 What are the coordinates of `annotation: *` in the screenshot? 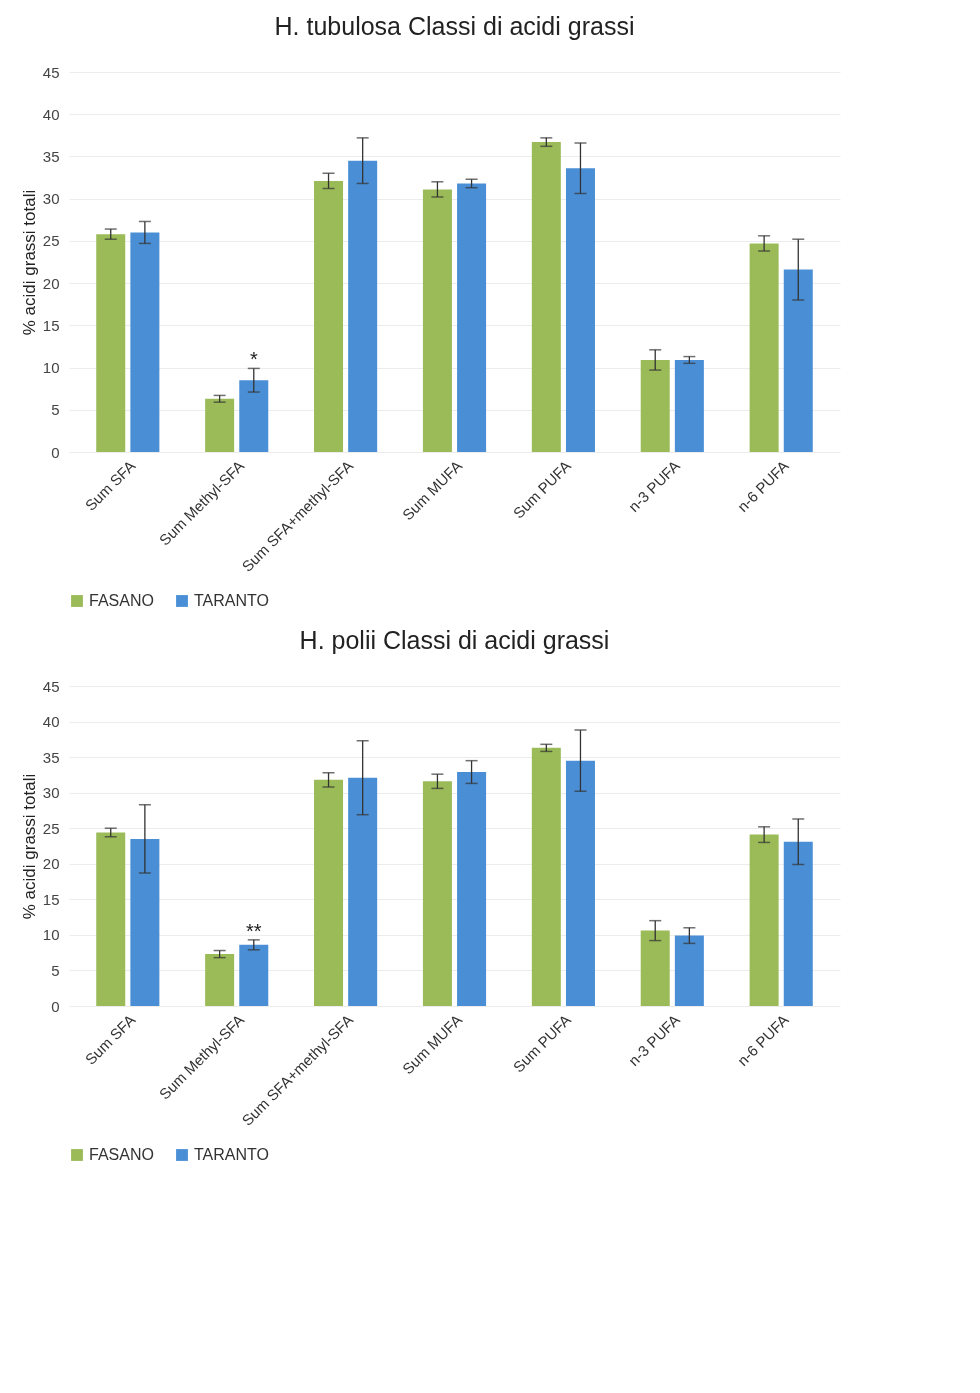 It's located at (253, 359).